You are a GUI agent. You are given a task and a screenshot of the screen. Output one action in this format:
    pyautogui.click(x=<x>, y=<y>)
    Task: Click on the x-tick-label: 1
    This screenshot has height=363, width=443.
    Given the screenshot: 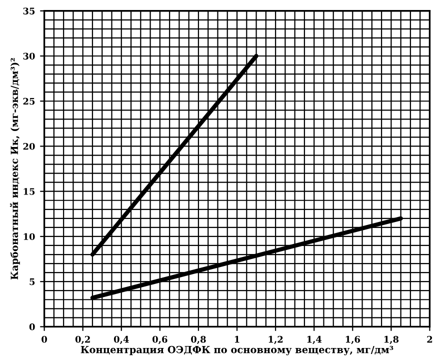 What is the action you would take?
    pyautogui.click(x=237, y=339)
    